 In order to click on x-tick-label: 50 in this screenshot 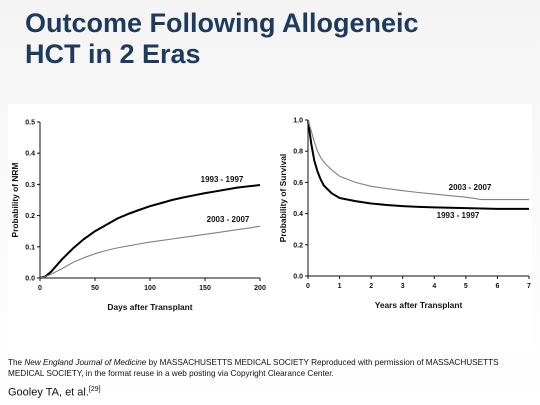, I will do `click(95, 288)`.